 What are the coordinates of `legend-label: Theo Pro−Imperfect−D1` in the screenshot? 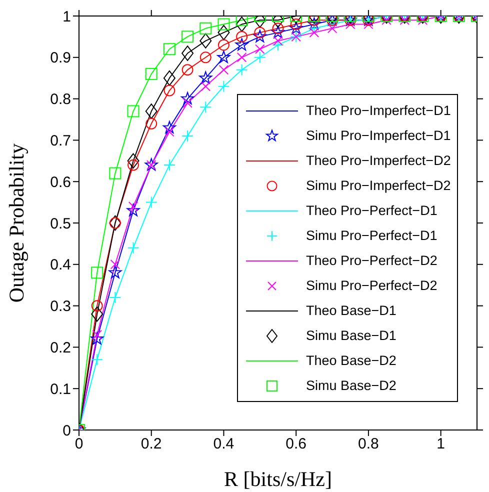 It's located at (378, 110).